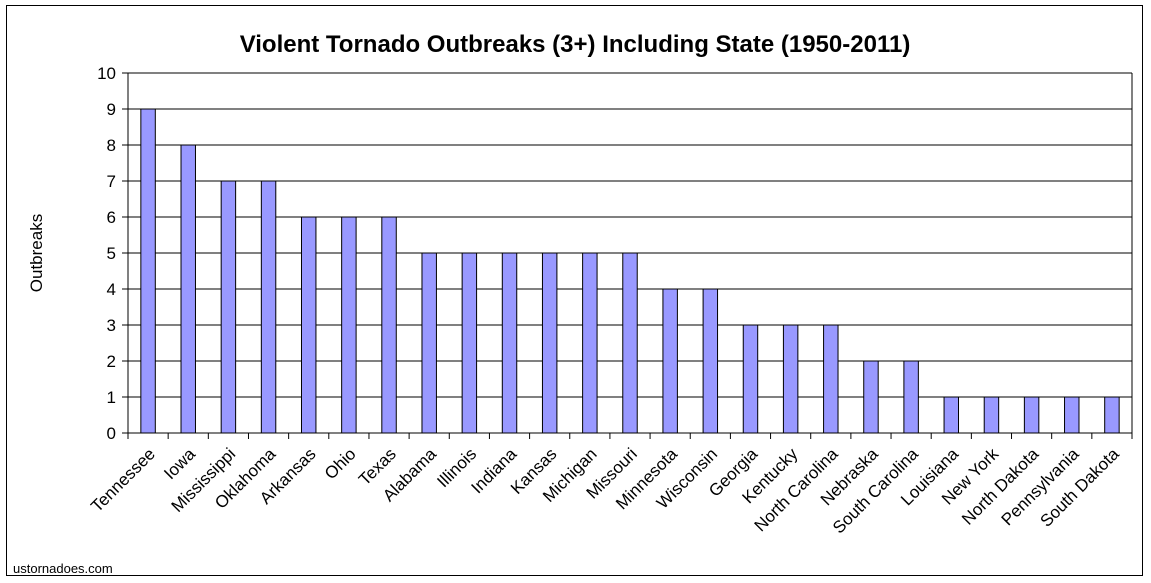 The image size is (1151, 583). Describe the element at coordinates (36, 253) in the screenshot. I see `y-axis-label: Outbreaks` at that location.